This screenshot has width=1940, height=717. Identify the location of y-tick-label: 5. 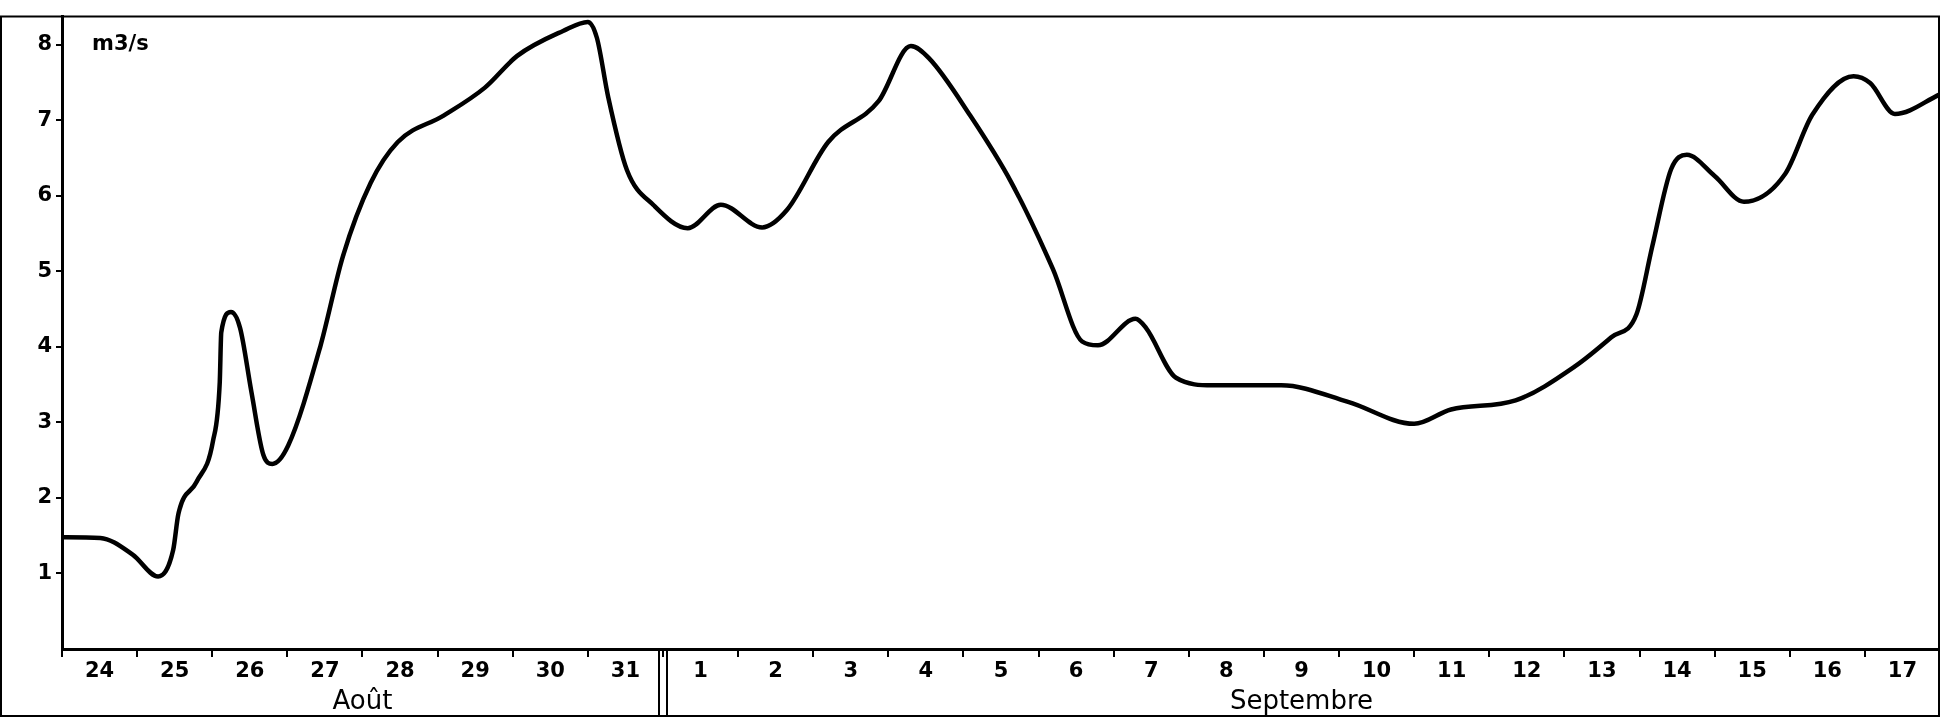
(44, 269).